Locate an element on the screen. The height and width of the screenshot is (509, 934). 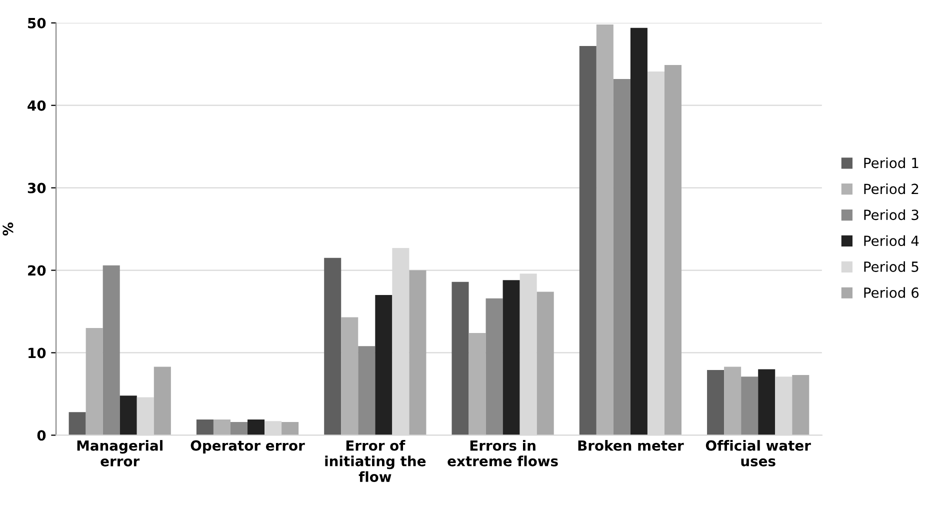
legend-label: Period 3 is located at coordinates (891, 214).